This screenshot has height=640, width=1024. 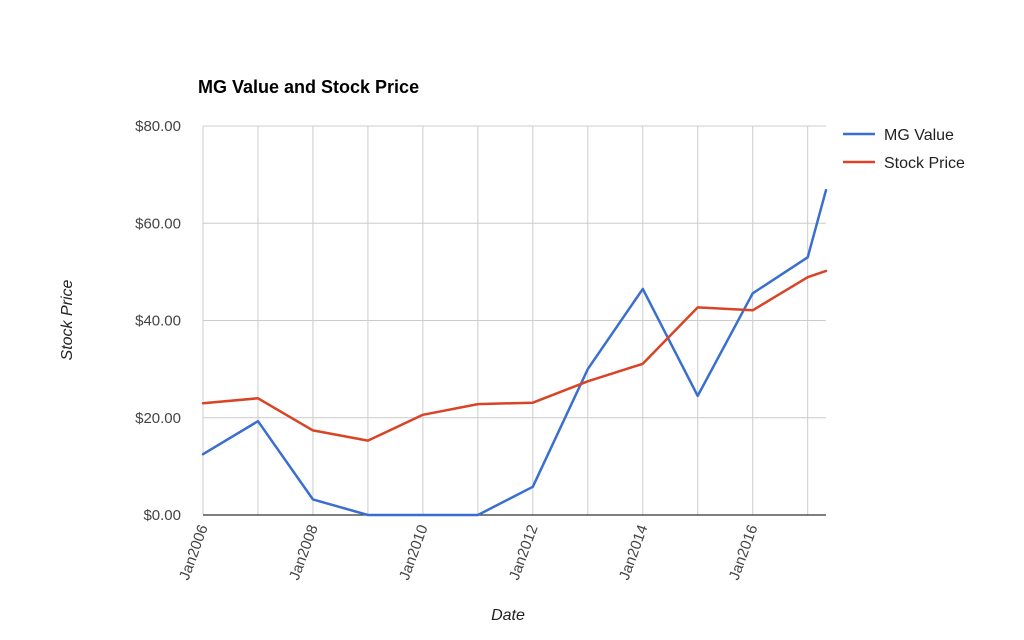 I want to click on y-axis-label: Stock Price, so click(x=67, y=319).